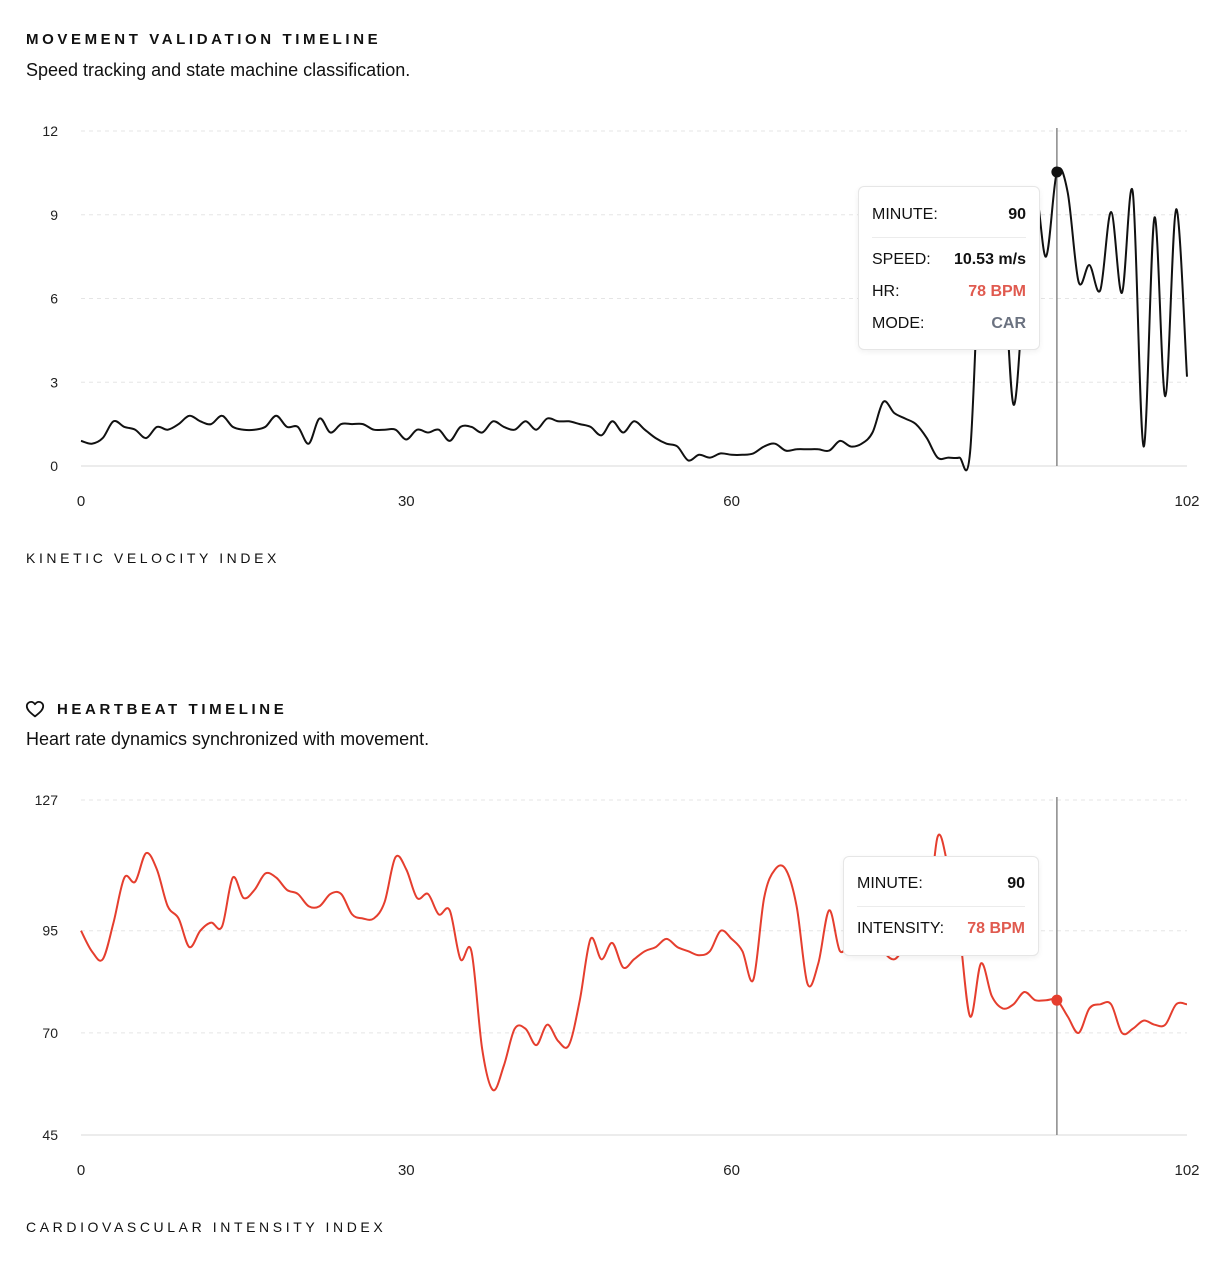  I want to click on y-tick-label: 6, so click(54, 299).